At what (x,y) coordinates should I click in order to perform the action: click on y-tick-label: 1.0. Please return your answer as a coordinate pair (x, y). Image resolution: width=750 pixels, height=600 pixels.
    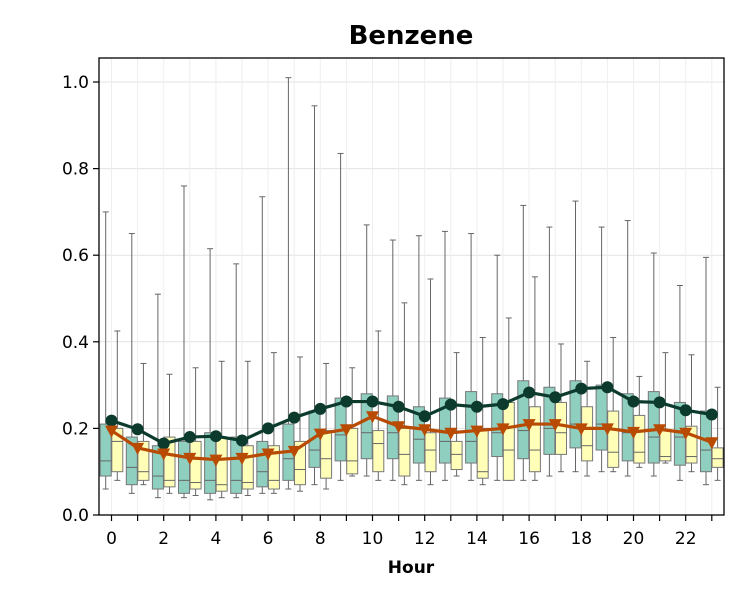
    Looking at the image, I should click on (75, 83).